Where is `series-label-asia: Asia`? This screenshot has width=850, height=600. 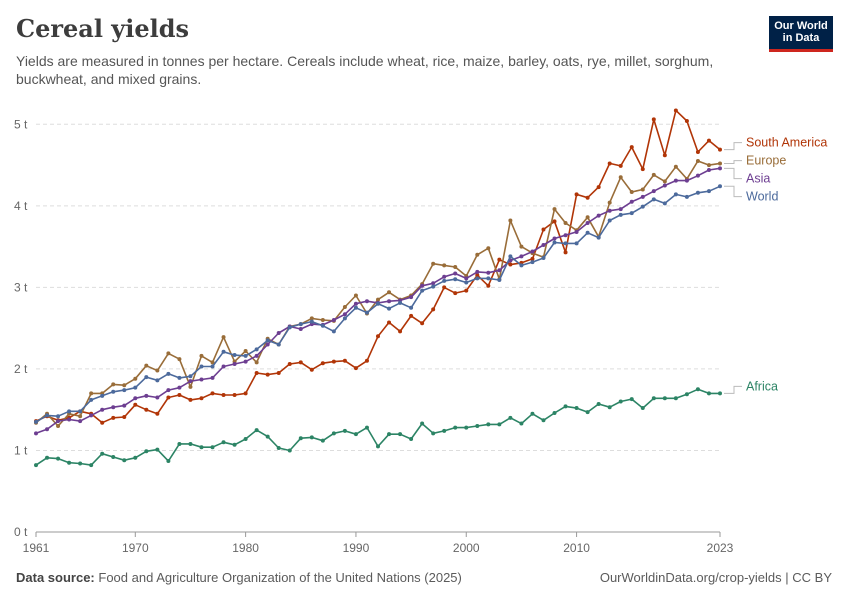 series-label-asia: Asia is located at coordinates (758, 179).